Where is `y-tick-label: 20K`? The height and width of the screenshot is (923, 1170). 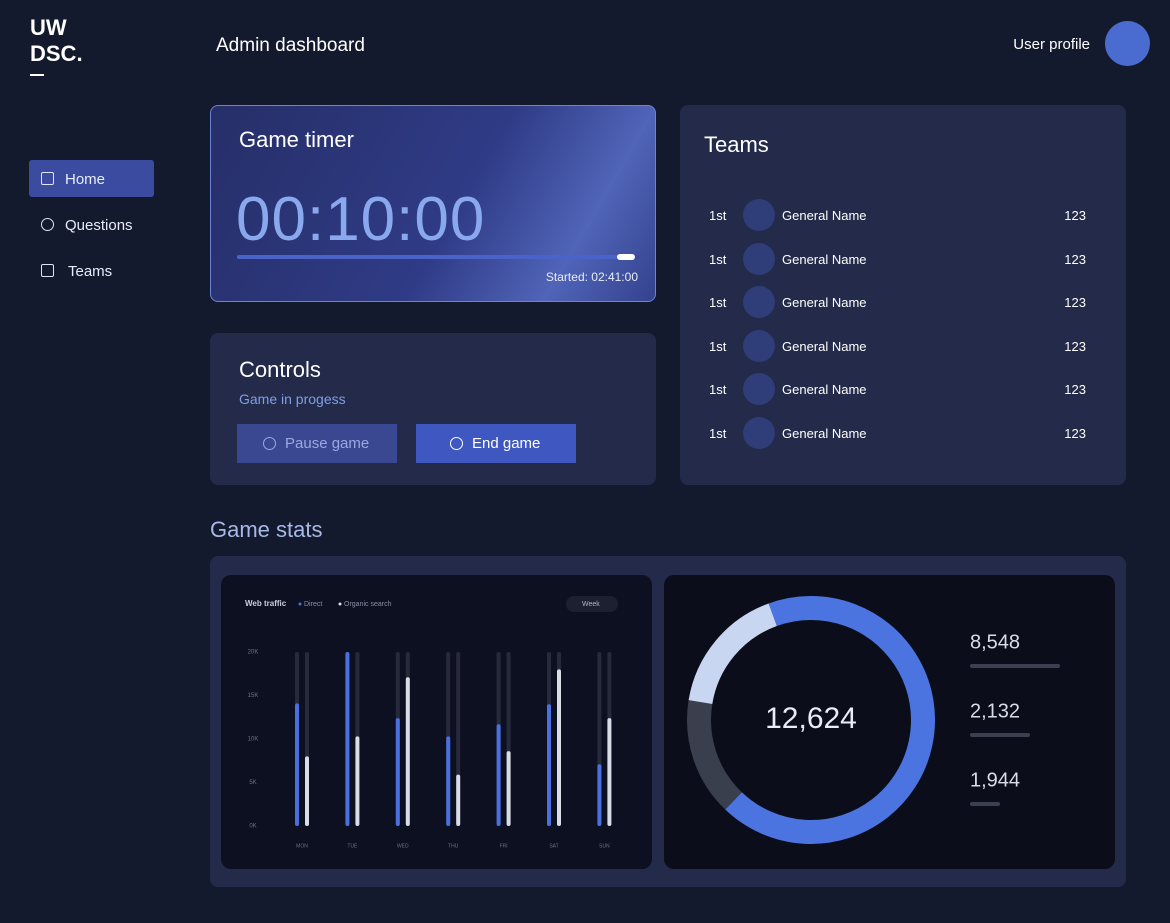 y-tick-label: 20K is located at coordinates (253, 653).